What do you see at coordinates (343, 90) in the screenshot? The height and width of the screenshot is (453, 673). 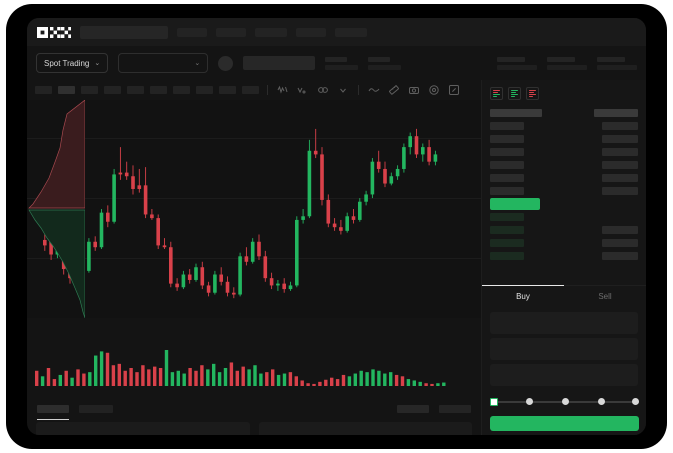 I see `chevron-down-icon` at bounding box center [343, 90].